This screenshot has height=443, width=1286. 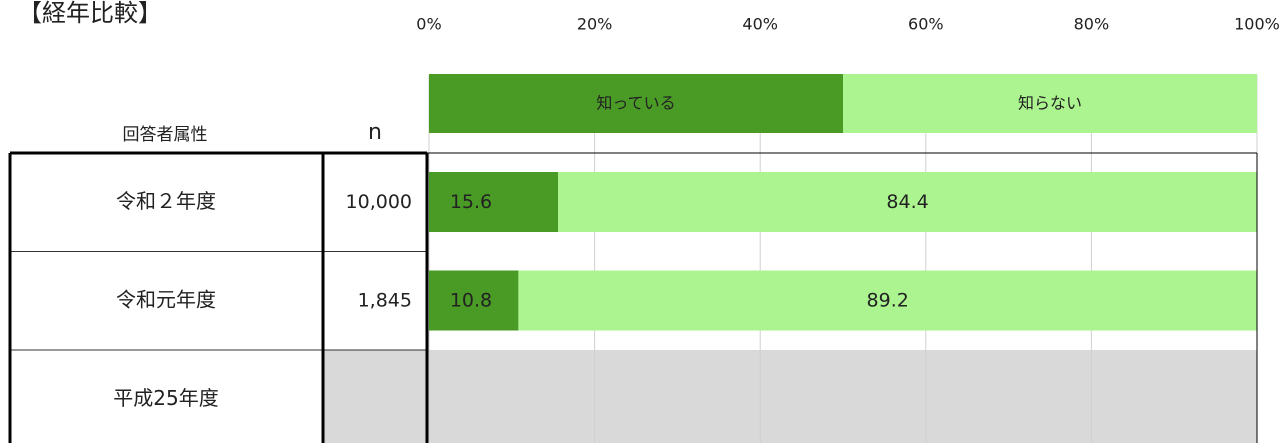 I want to click on chart-title: 【経年比較】, so click(x=90, y=13).